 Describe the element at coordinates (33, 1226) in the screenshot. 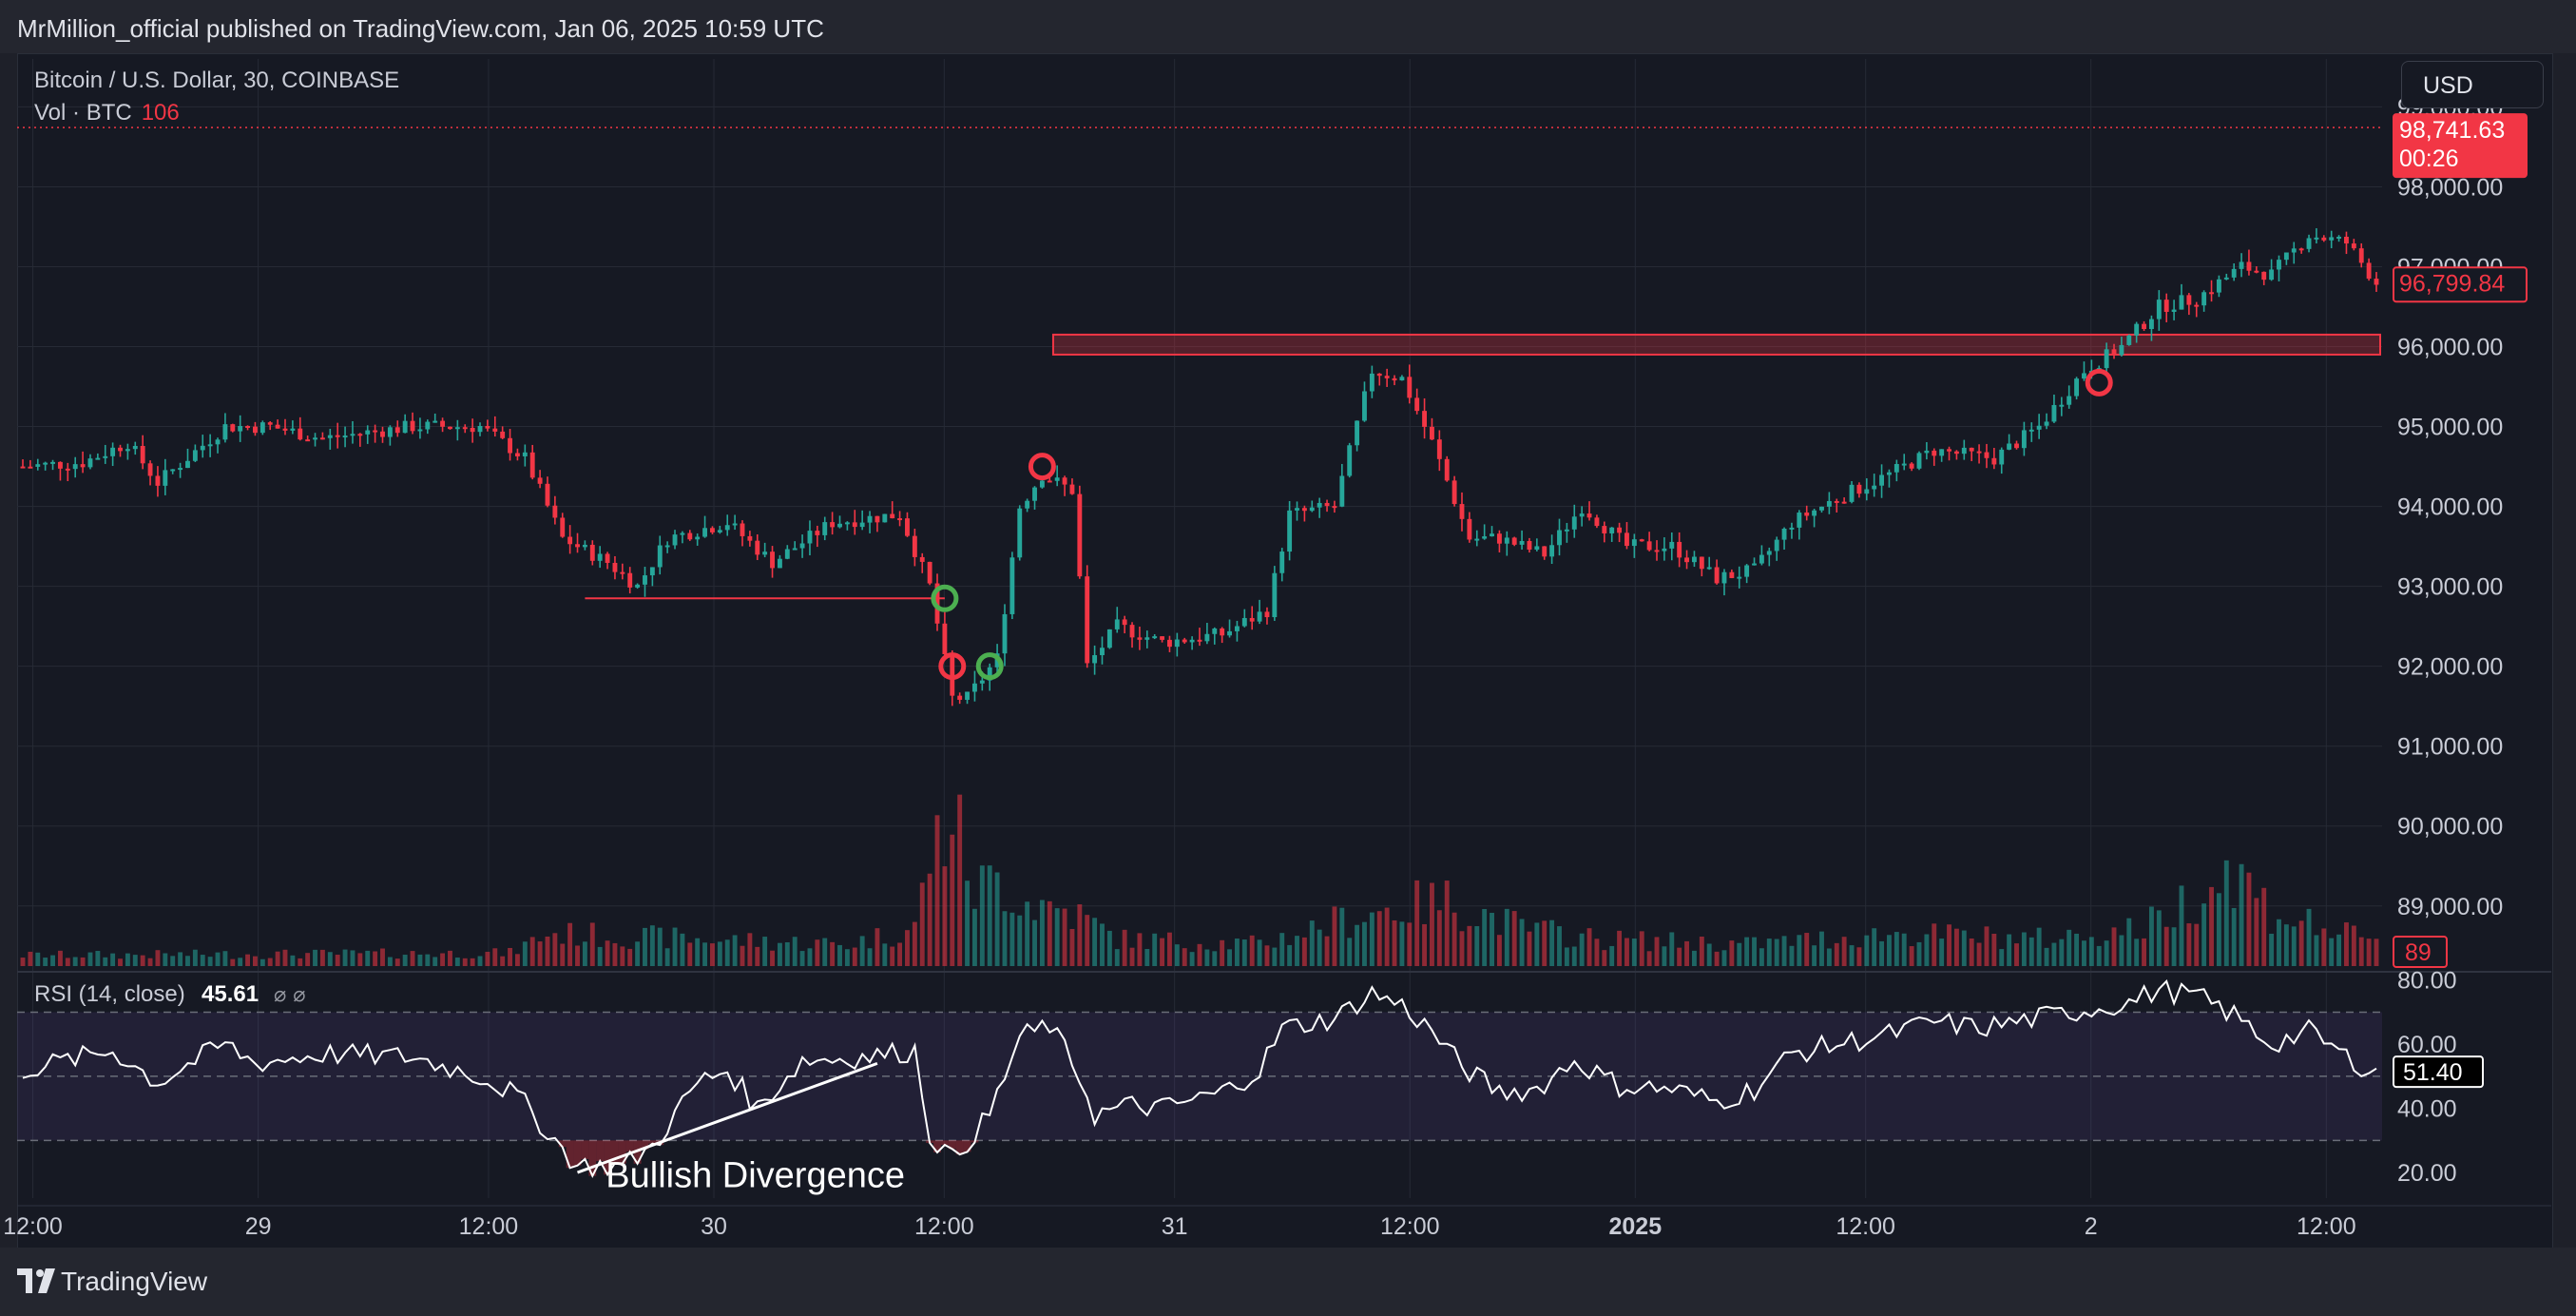

I see `time-tick-label: 12:00` at that location.